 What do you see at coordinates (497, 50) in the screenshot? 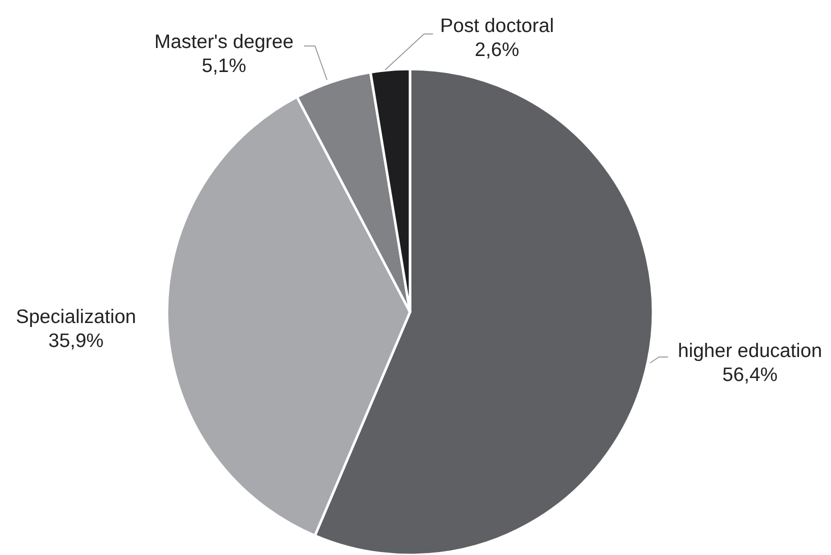
I see `data-label: 2,6%` at bounding box center [497, 50].